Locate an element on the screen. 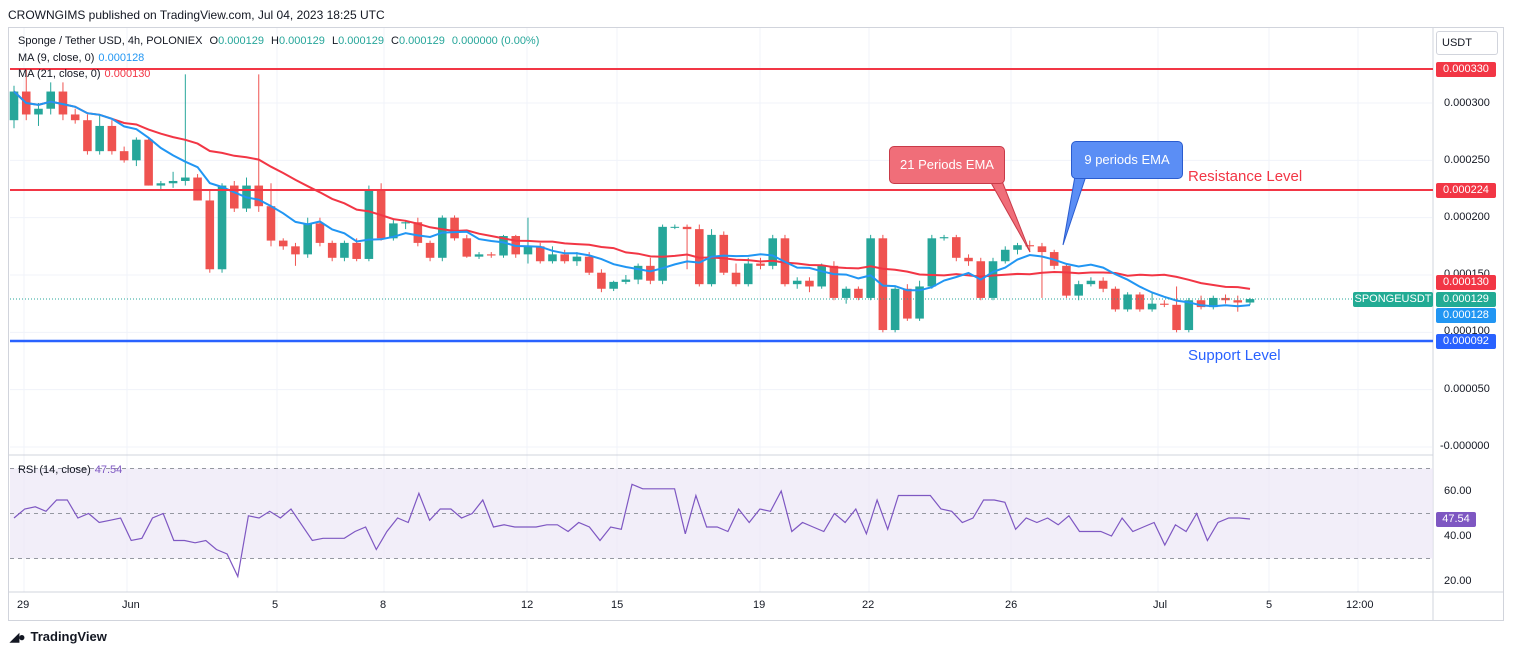 This screenshot has height=655, width=1515. ma9-price-tag: 0.000128 is located at coordinates (1466, 315).